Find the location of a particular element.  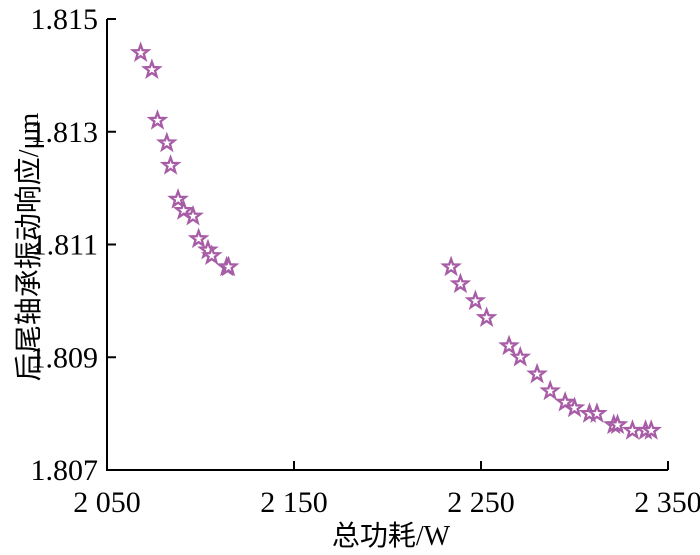

x-tick-label: 2 350 is located at coordinates (667, 502).